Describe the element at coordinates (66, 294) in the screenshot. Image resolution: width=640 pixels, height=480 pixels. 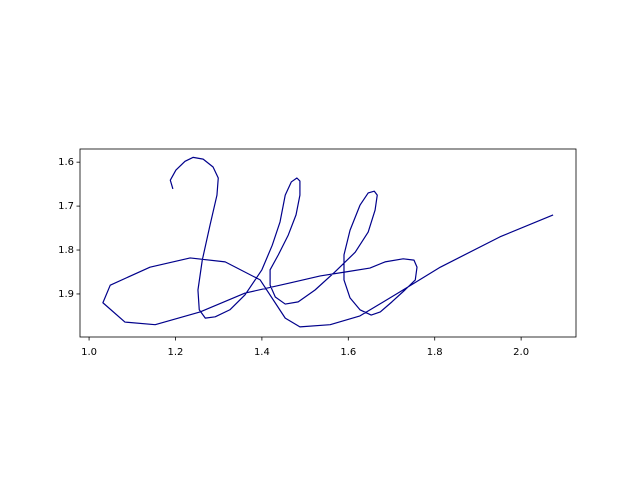
I see `y-tick-label: 1.9` at that location.